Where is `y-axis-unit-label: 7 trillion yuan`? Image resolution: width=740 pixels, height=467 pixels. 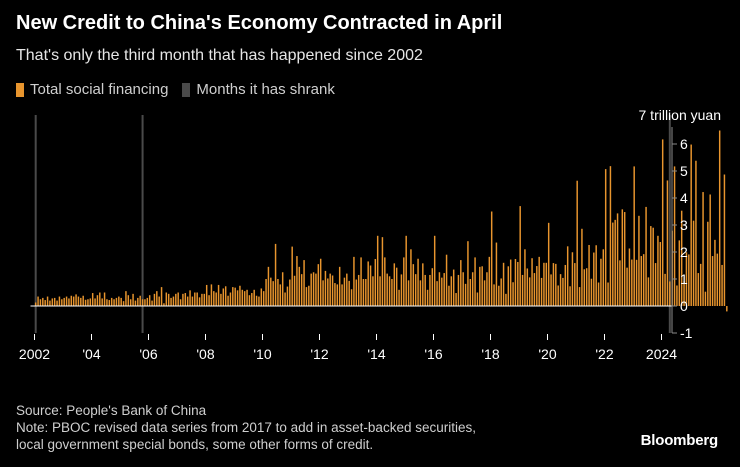
y-axis-unit-label: 7 trillion yuan is located at coordinates (680, 115).